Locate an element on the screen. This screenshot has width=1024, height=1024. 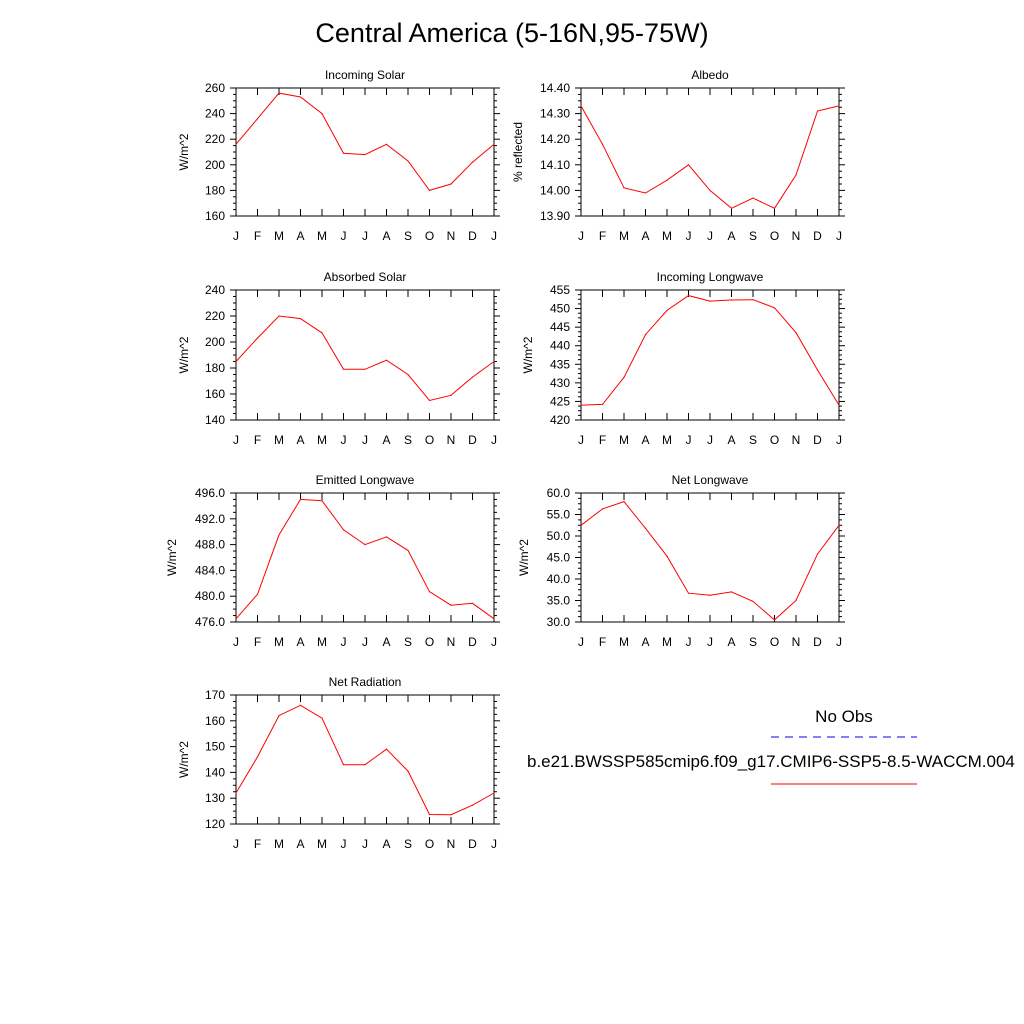
y-tick-label: 45.0 is located at coordinates (559, 558).